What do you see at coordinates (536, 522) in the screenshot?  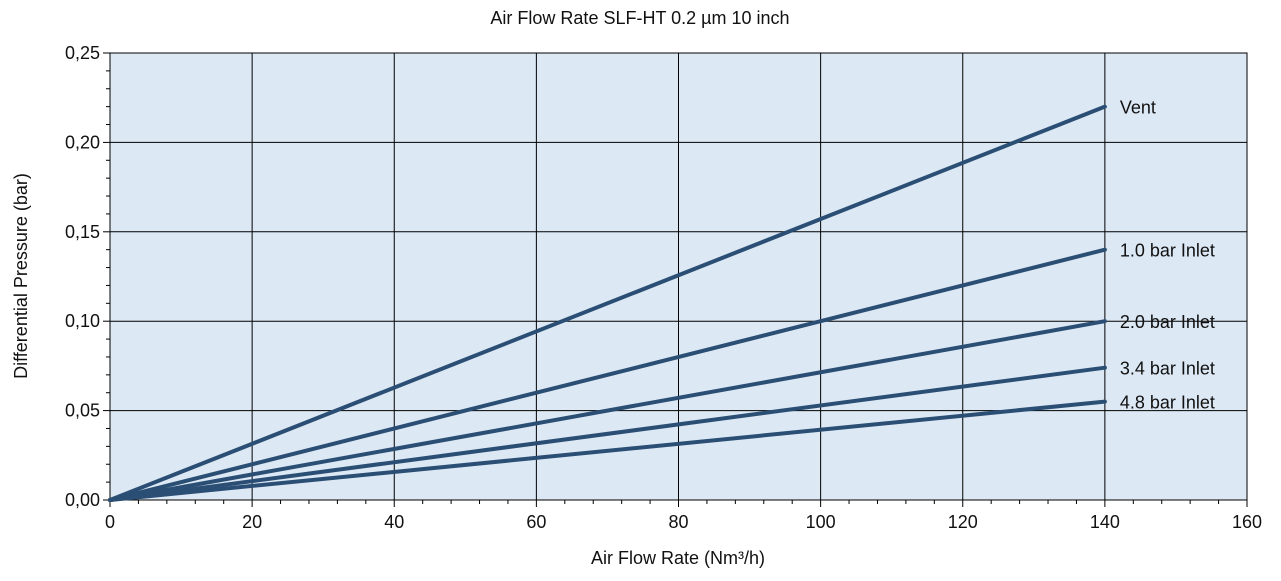 I see `x-tick-label: 60` at bounding box center [536, 522].